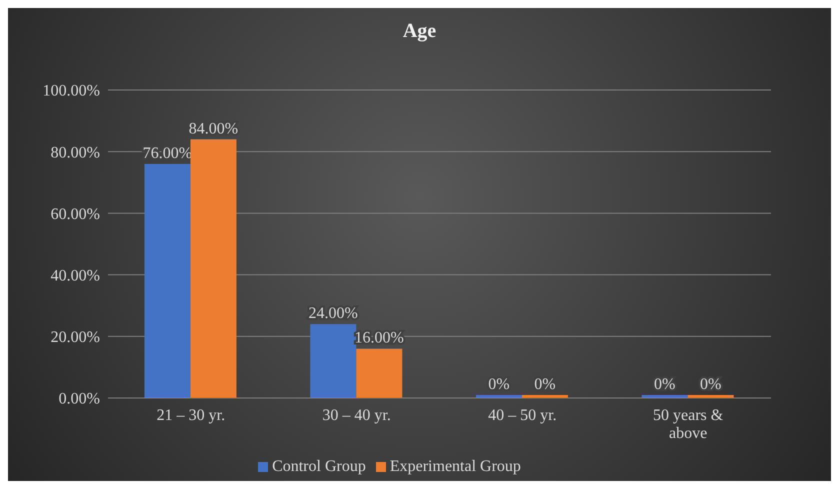 This screenshot has height=489, width=839. What do you see at coordinates (356, 415) in the screenshot?
I see `x-tick-label: 30 – 40 yr.` at bounding box center [356, 415].